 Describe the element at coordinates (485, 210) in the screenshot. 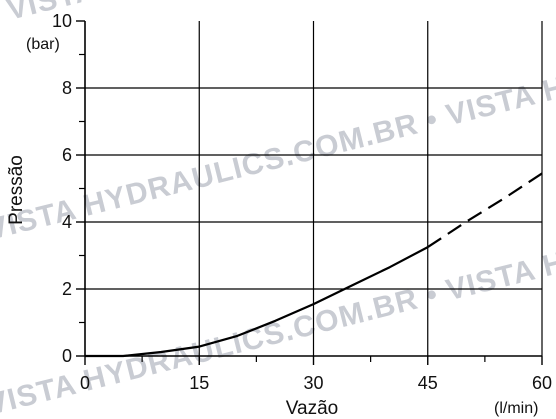

I see `series-line-dashed` at that location.